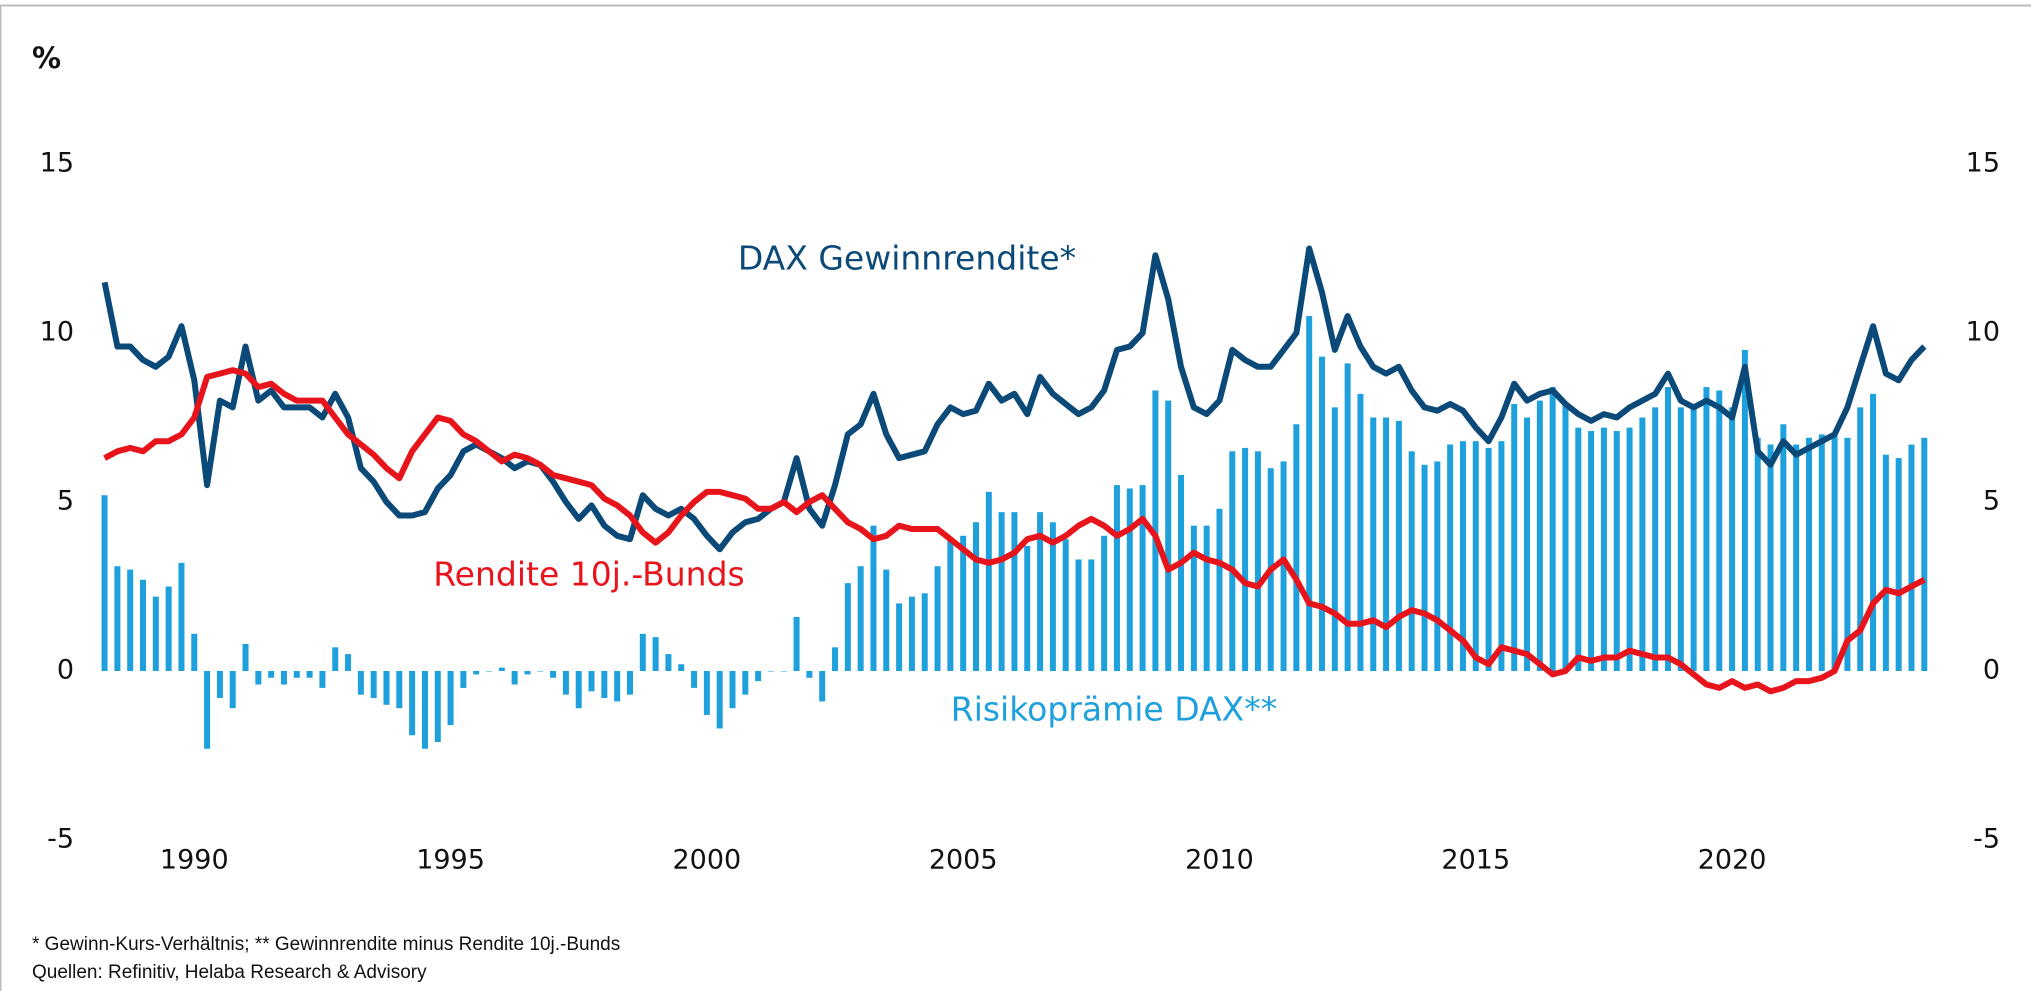 The image size is (2031, 991). Describe the element at coordinates (589, 574) in the screenshot. I see `series-label: Rendite 10j.-Bunds` at that location.